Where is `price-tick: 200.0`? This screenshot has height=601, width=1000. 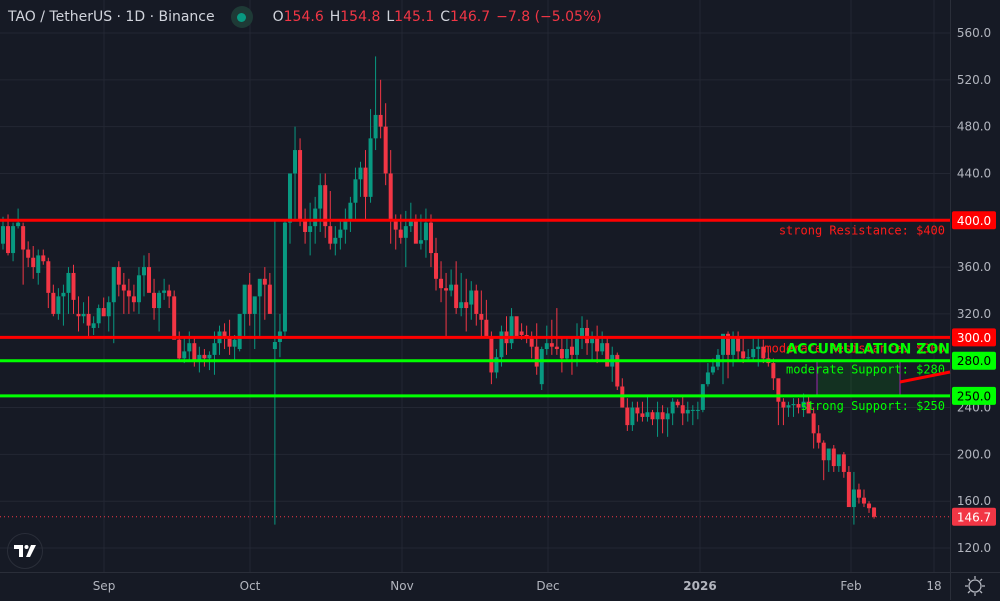 price-tick: 200.0 is located at coordinates (974, 454).